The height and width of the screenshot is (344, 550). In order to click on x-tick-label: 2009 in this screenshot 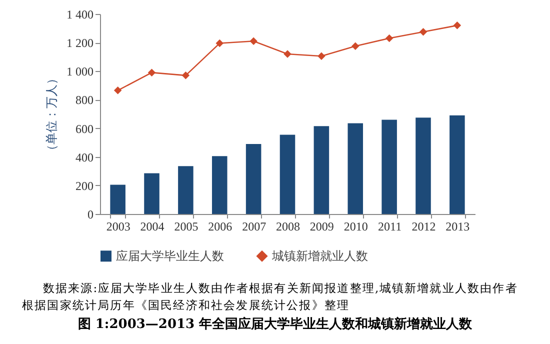, I will do `click(322, 227)`.